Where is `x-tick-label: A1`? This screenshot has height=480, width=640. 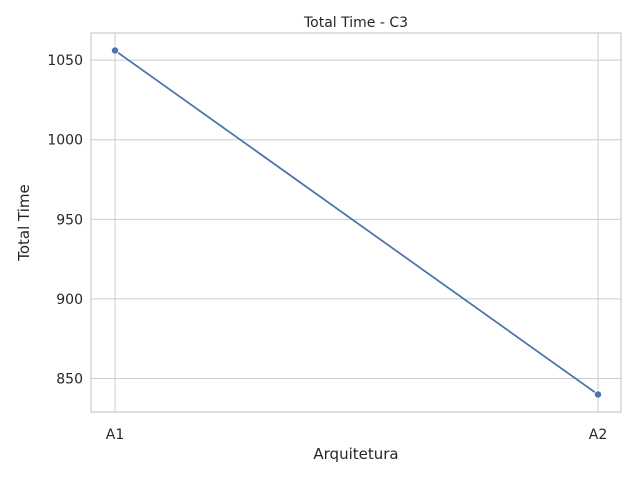
x-tick-label: A1 is located at coordinates (115, 435).